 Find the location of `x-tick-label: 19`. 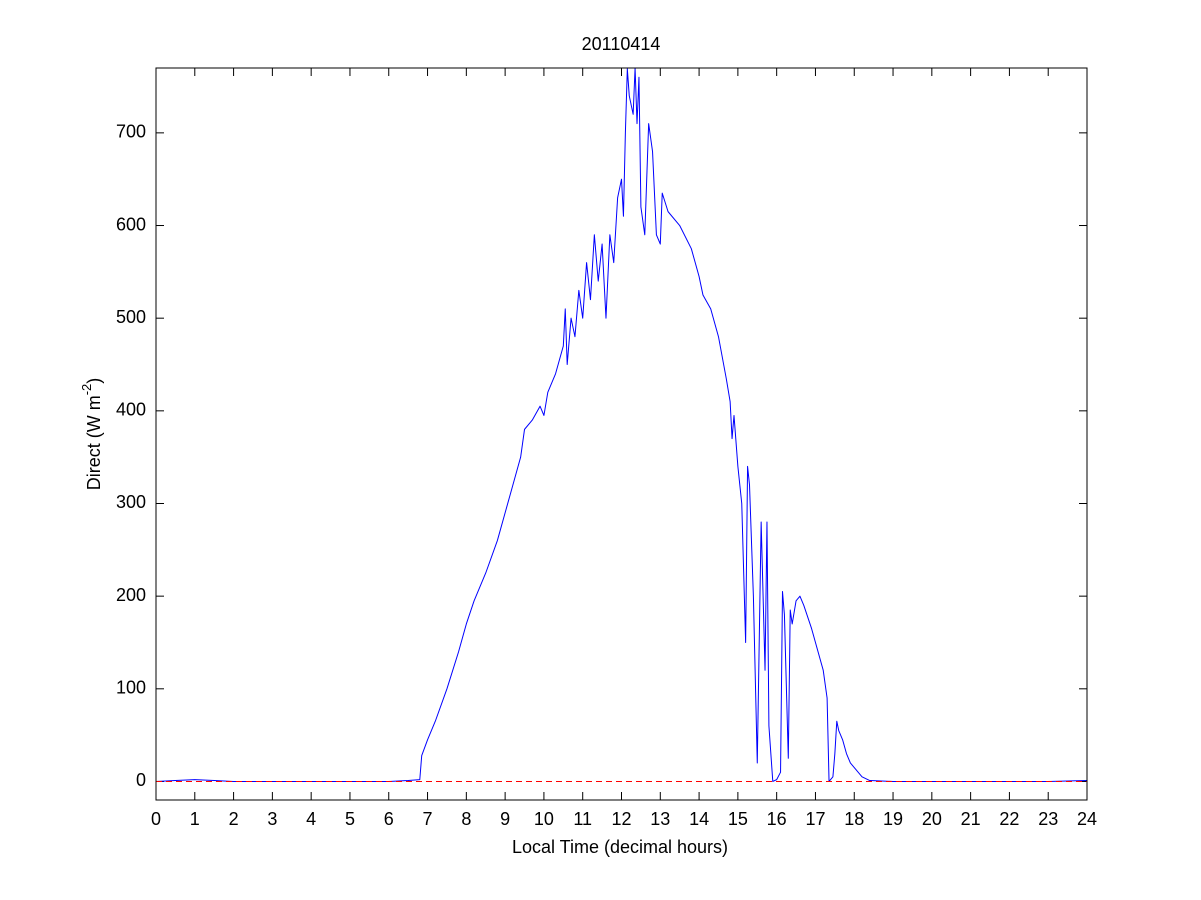

x-tick-label: 19 is located at coordinates (893, 819).